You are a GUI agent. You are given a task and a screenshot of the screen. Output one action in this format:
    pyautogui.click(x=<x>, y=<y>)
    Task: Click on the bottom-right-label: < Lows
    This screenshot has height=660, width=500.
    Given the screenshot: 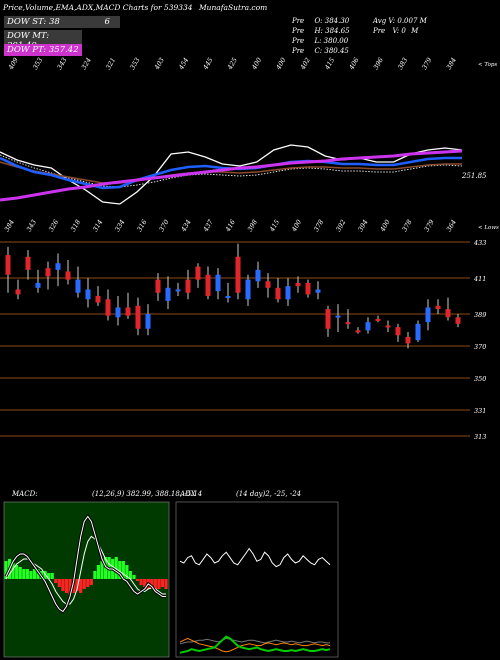 What is the action you would take?
    pyautogui.click(x=488, y=228)
    